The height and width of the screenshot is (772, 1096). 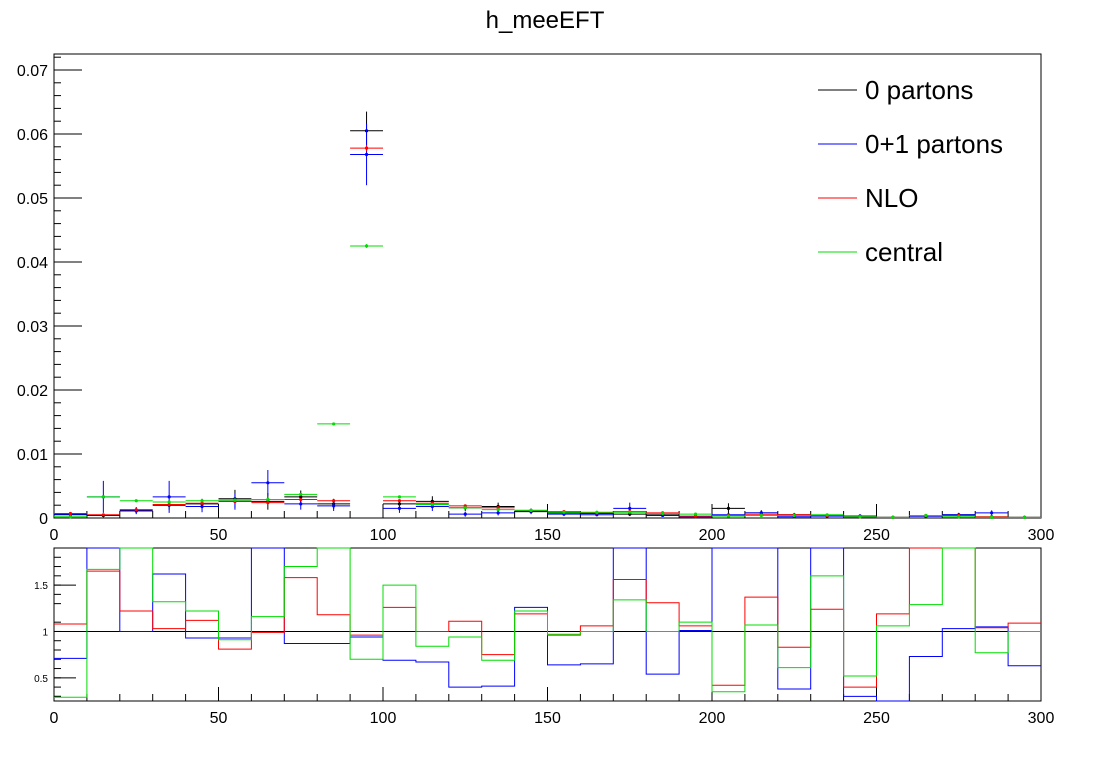 I want to click on y-tick-label: 0.07, so click(x=32, y=71).